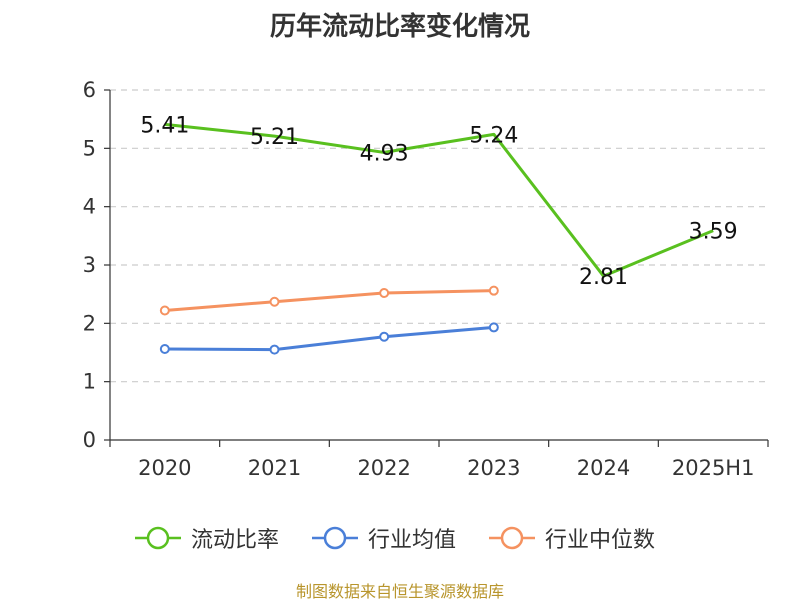 This screenshot has height=602, width=800. I want to click on data-label: 5.24, so click(493, 135).